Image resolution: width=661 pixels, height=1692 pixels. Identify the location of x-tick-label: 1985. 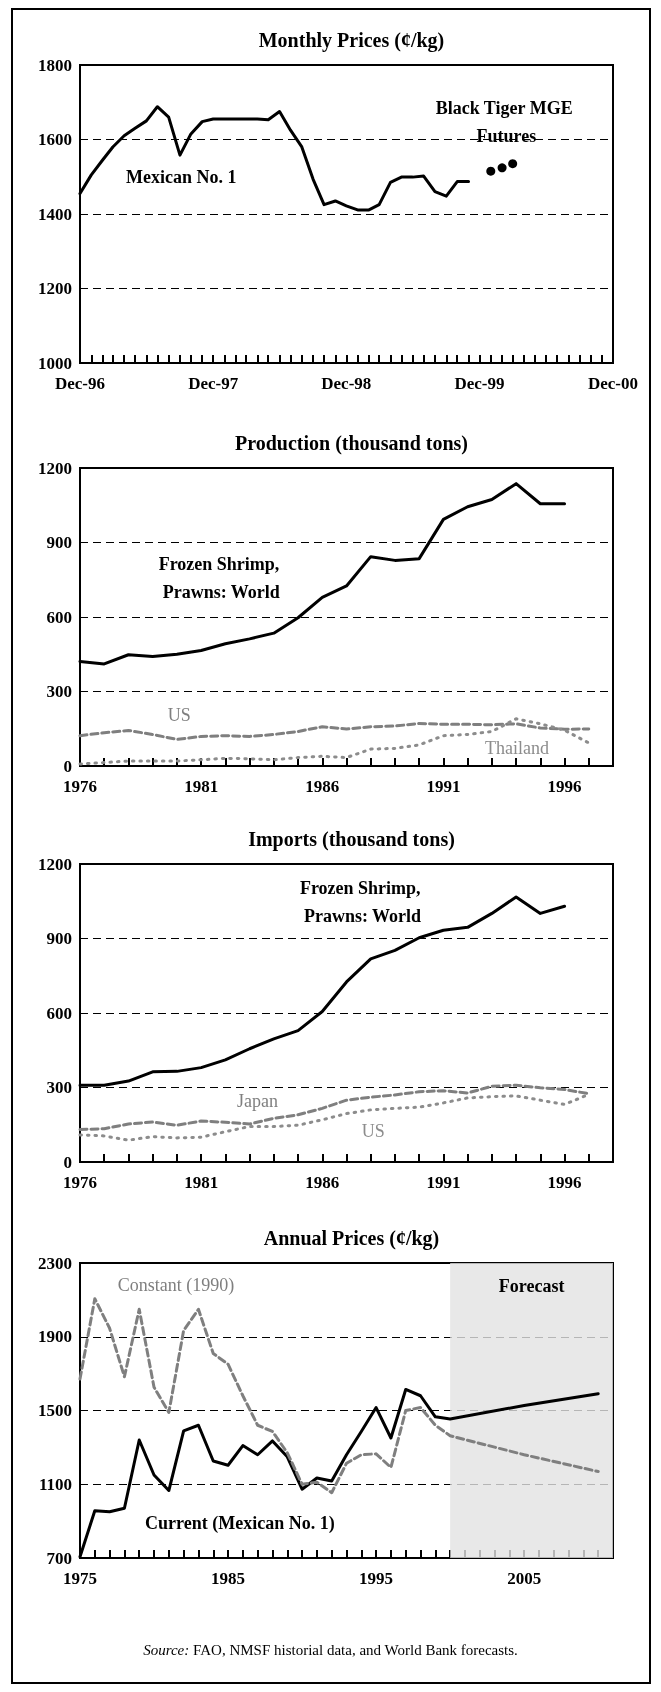
(228, 1578).